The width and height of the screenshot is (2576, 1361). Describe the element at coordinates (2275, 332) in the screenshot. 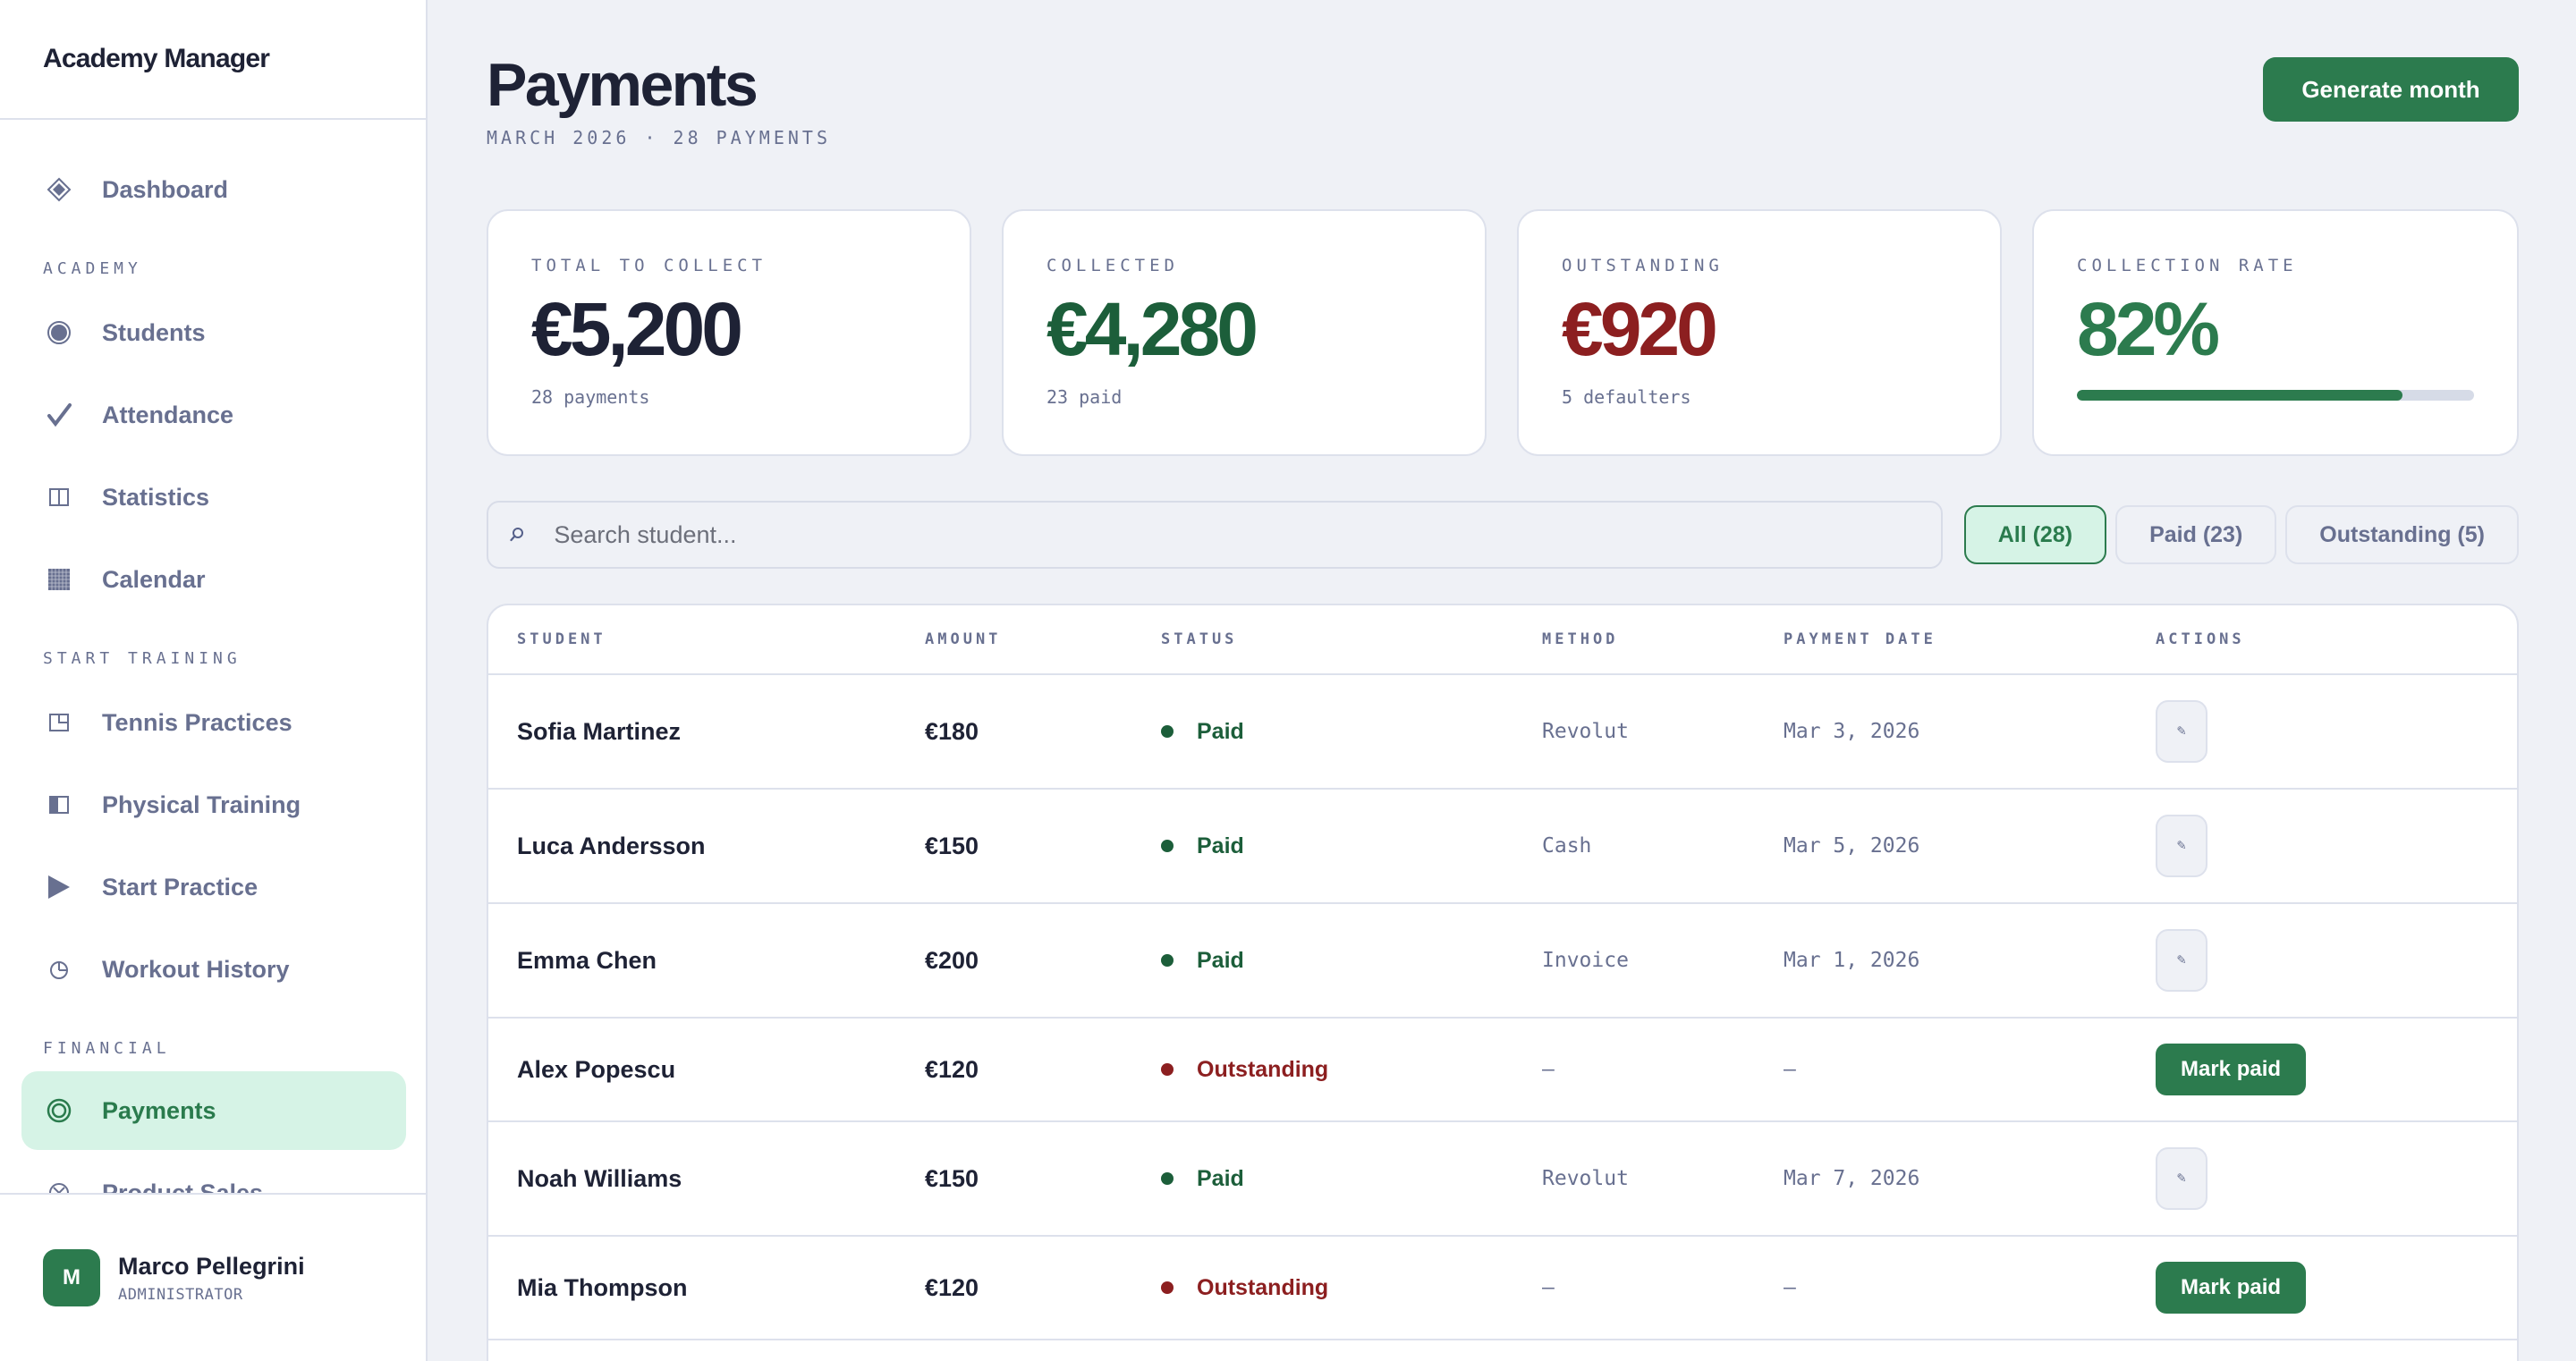

I see `stat-card-collection-rate: COLLECTION RATE 82%` at that location.